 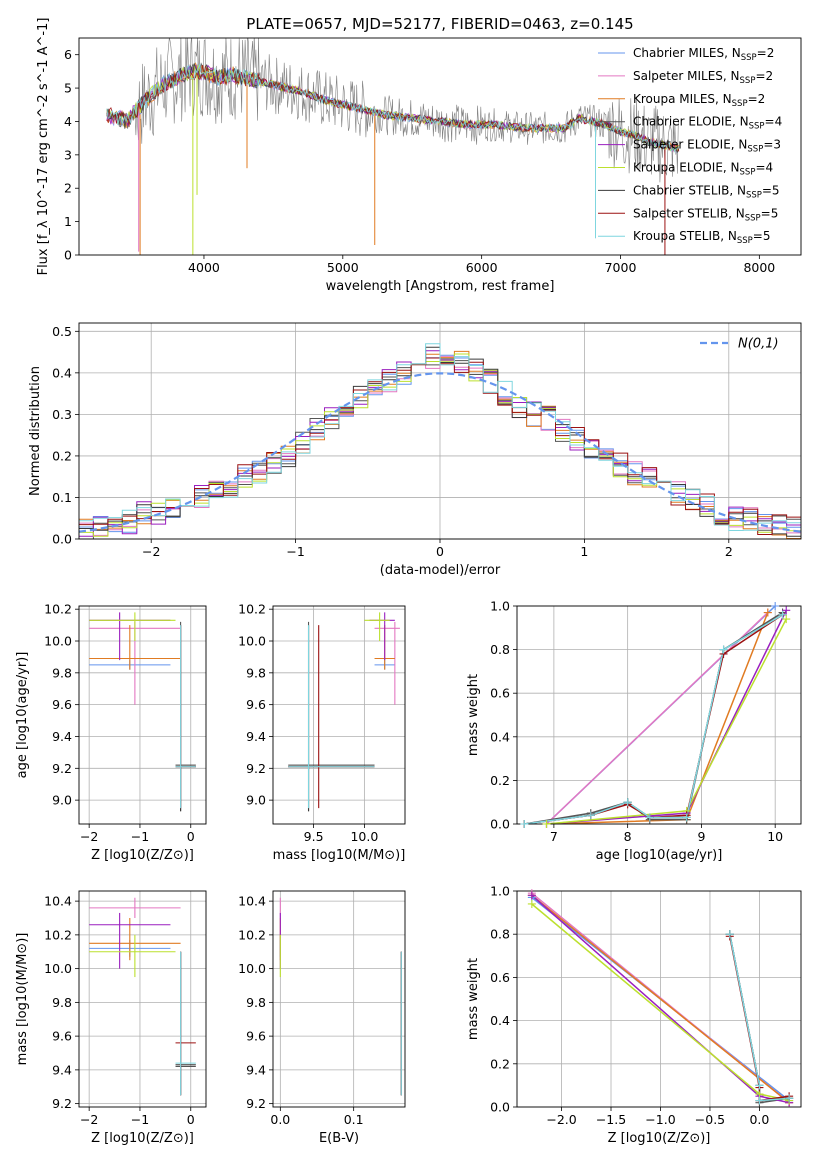 I want to click on y-tick-label: 0.8, so click(x=500, y=934).